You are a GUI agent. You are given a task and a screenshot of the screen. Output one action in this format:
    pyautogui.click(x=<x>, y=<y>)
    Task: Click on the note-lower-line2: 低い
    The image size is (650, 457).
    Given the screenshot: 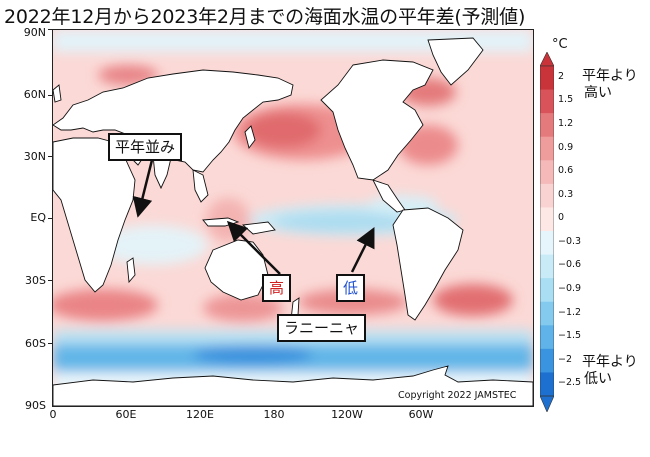 What is the action you would take?
    pyautogui.click(x=598, y=379)
    